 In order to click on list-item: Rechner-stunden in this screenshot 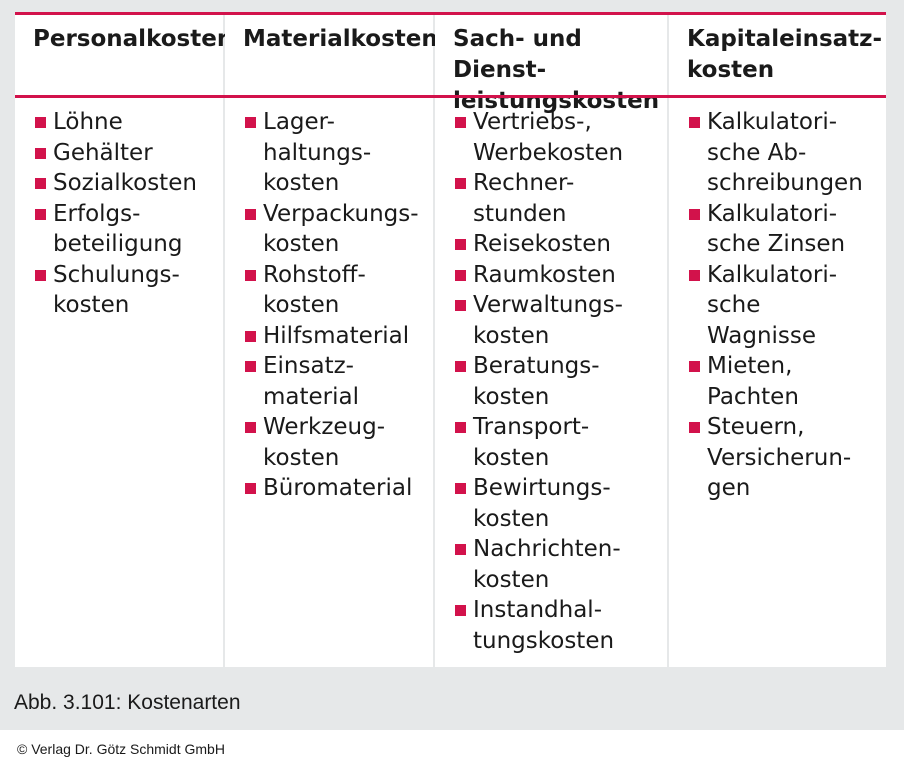, I will do `click(559, 198)`.